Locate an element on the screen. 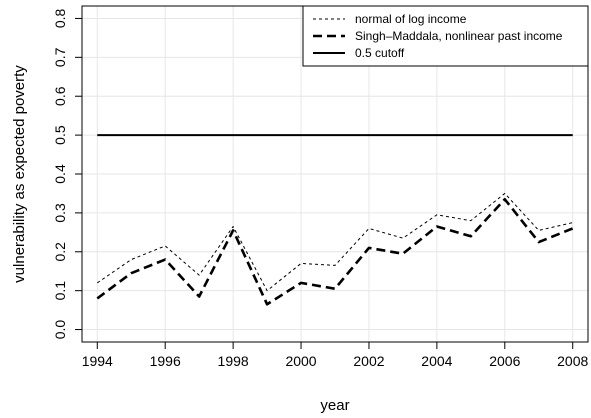 Image resolution: width=591 pixels, height=418 pixels. x-tick-label: 2006 is located at coordinates (504, 361).